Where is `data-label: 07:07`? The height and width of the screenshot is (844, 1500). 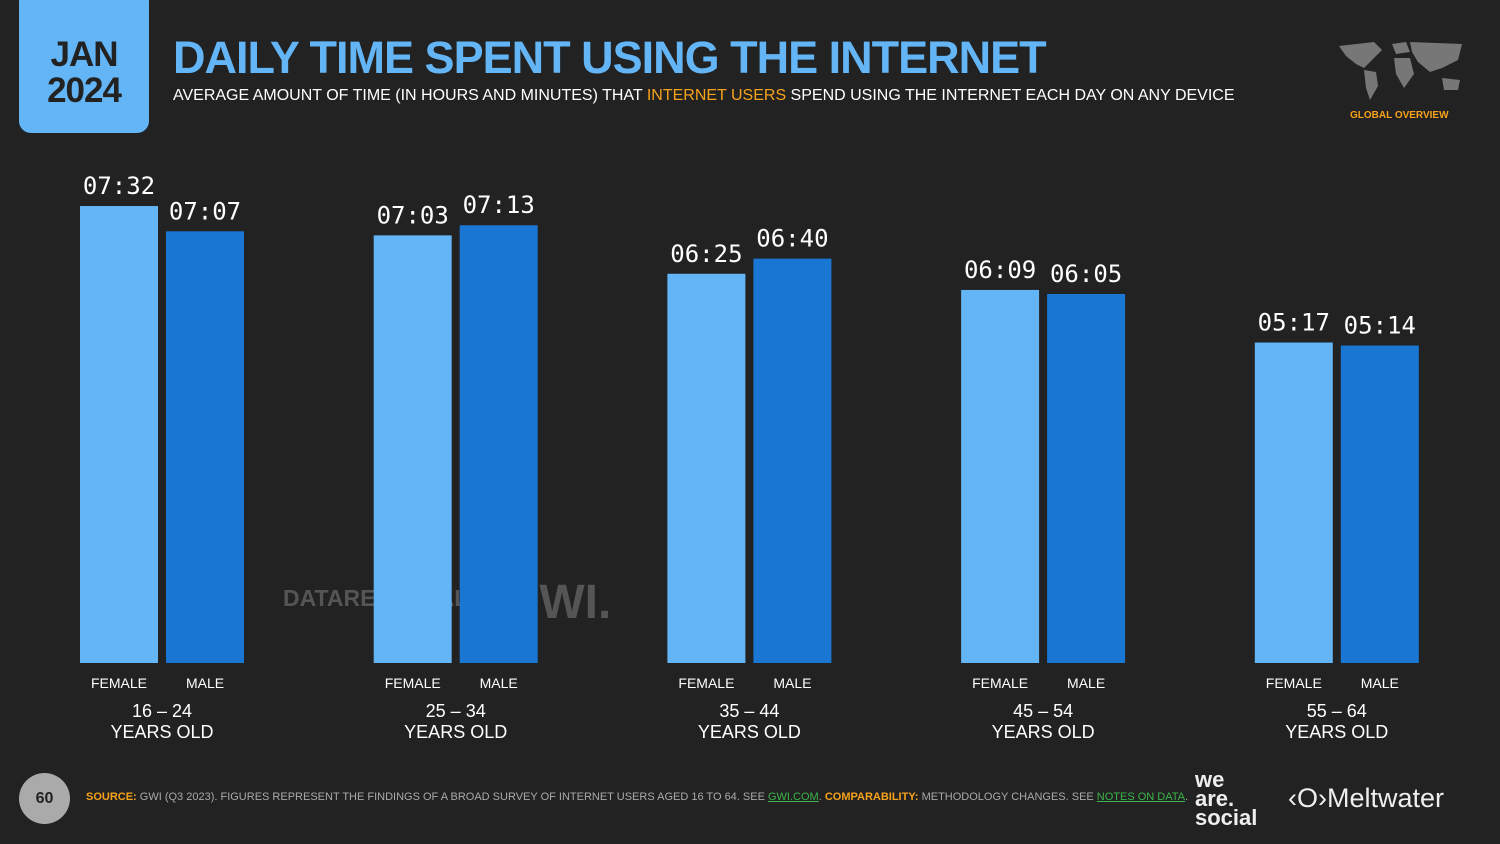
data-label: 07:07 is located at coordinates (205, 211).